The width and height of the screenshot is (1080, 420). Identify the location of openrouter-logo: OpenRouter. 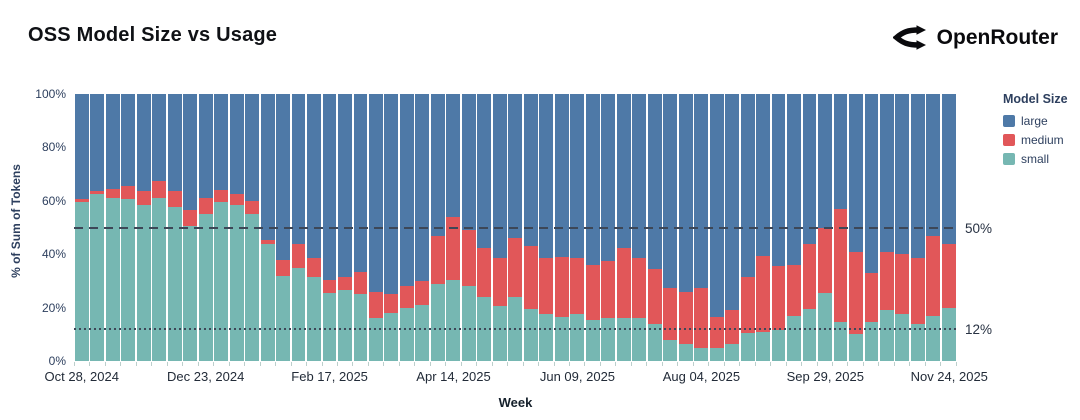
(975, 37).